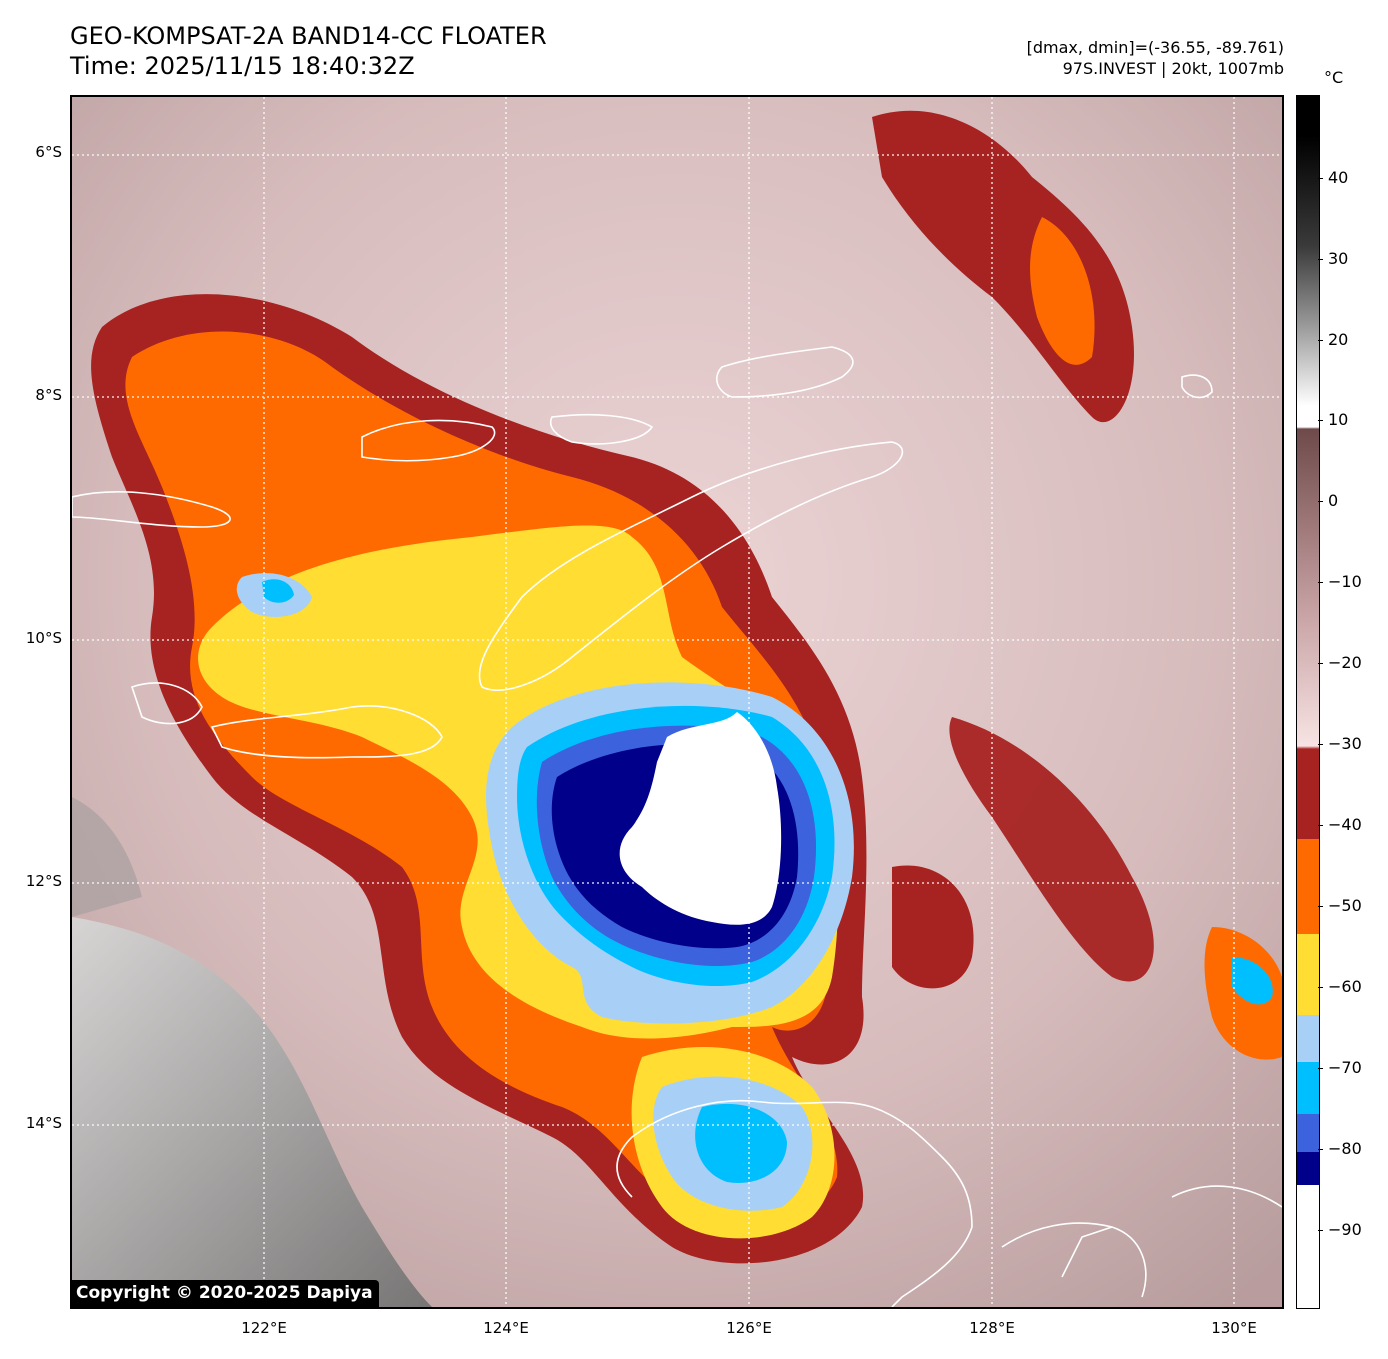 Image resolution: width=1388 pixels, height=1359 pixels. I want to click on lon-label-130e: 130°E, so click(1234, 1328).